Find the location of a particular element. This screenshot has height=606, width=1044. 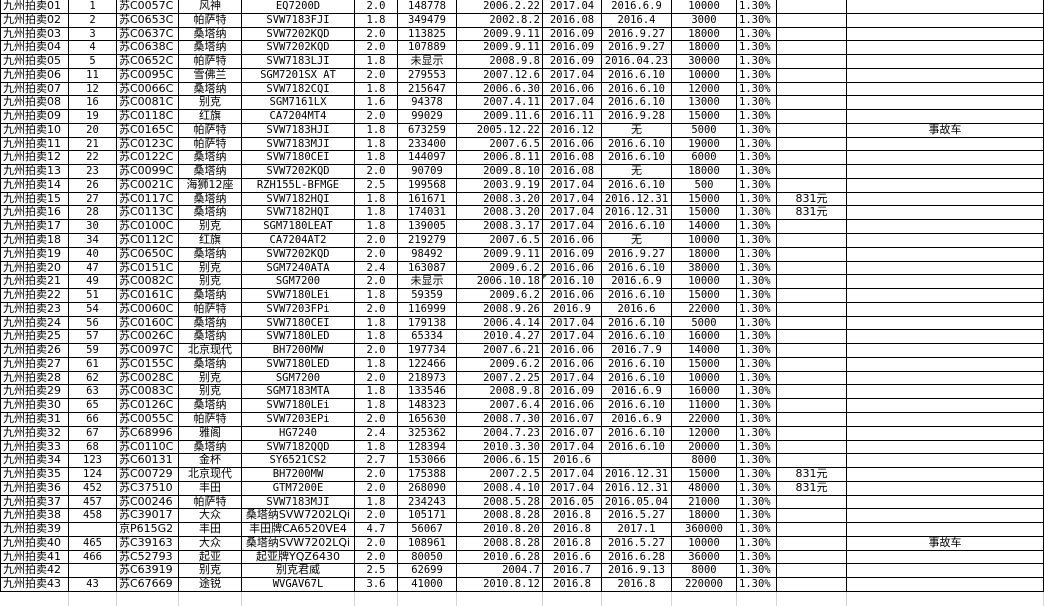

cell-plate-number: 苏C0650C is located at coordinates (148, 254).